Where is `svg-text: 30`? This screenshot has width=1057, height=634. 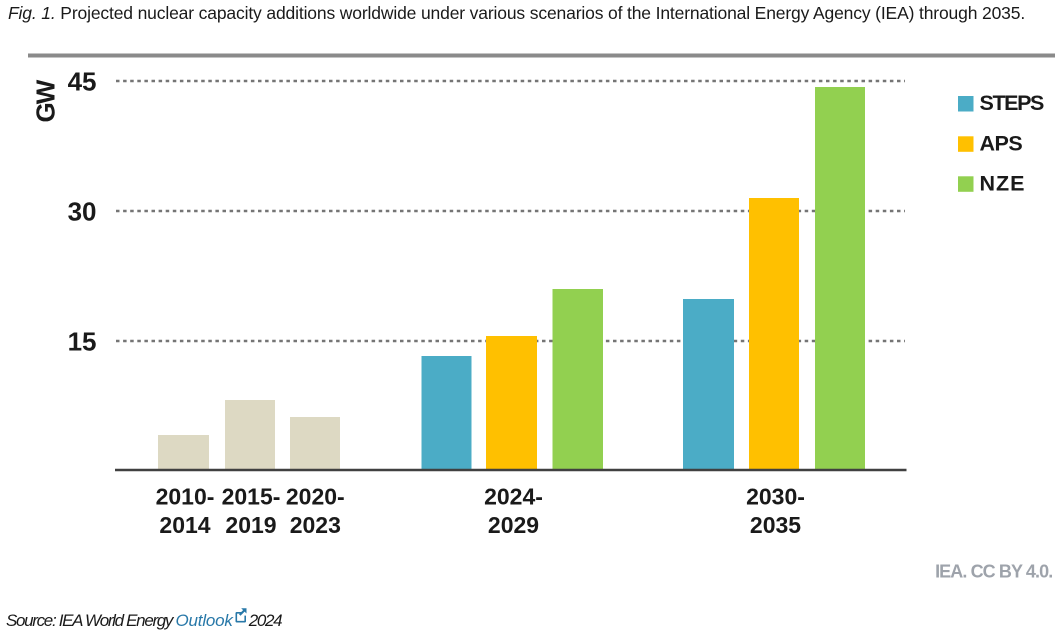 svg-text: 30 is located at coordinates (82, 212).